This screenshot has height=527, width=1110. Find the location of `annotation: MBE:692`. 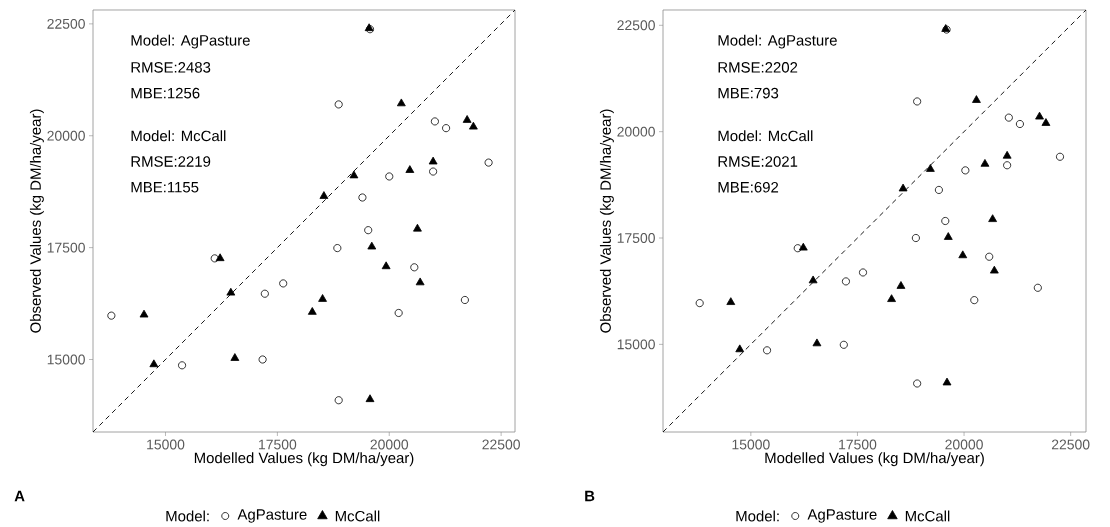

annotation: MBE:692 is located at coordinates (748, 187).